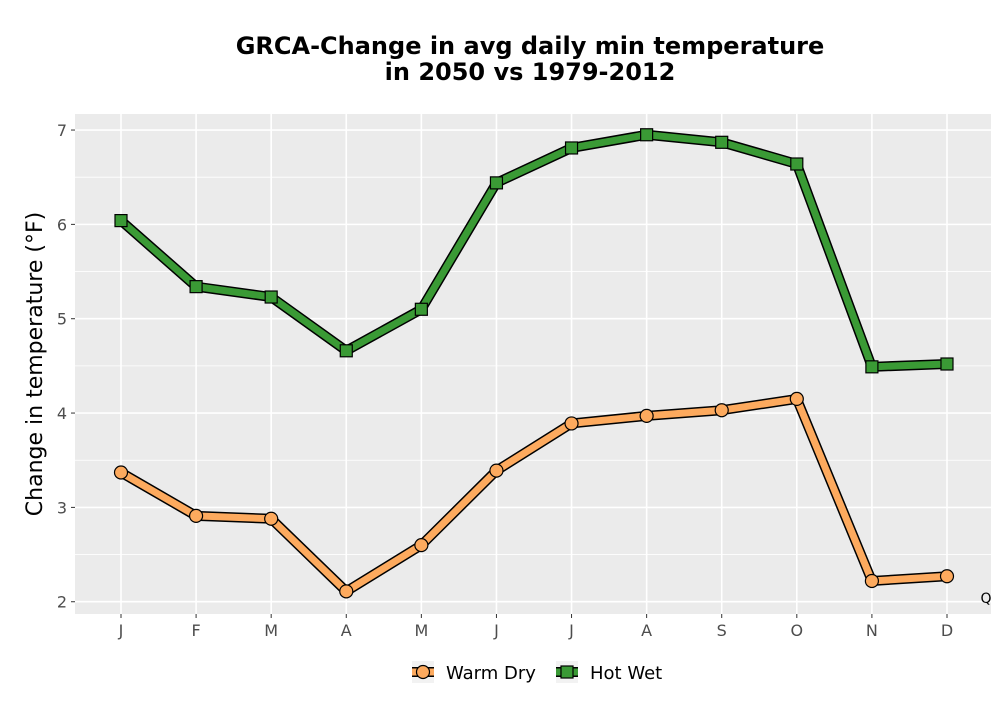  Describe the element at coordinates (62, 130) in the screenshot. I see `y-tick-label: 7` at that location.